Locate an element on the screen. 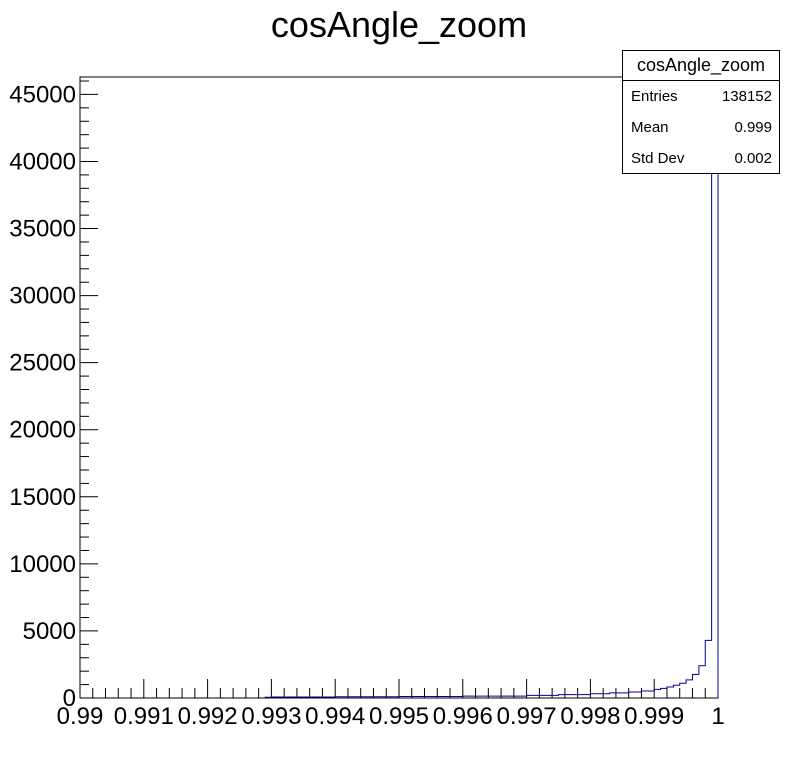 Image resolution: width=798 pixels, height=776 pixels. y-tick-label: 40000 is located at coordinates (42, 161).